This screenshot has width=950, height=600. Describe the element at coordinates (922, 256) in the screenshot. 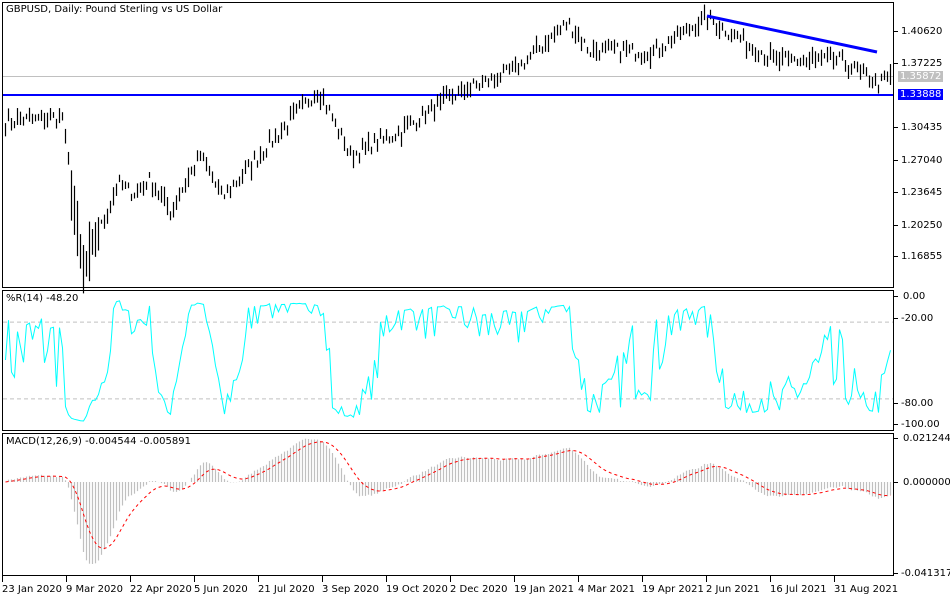

I see `price-axis-label: 1.16855` at that location.